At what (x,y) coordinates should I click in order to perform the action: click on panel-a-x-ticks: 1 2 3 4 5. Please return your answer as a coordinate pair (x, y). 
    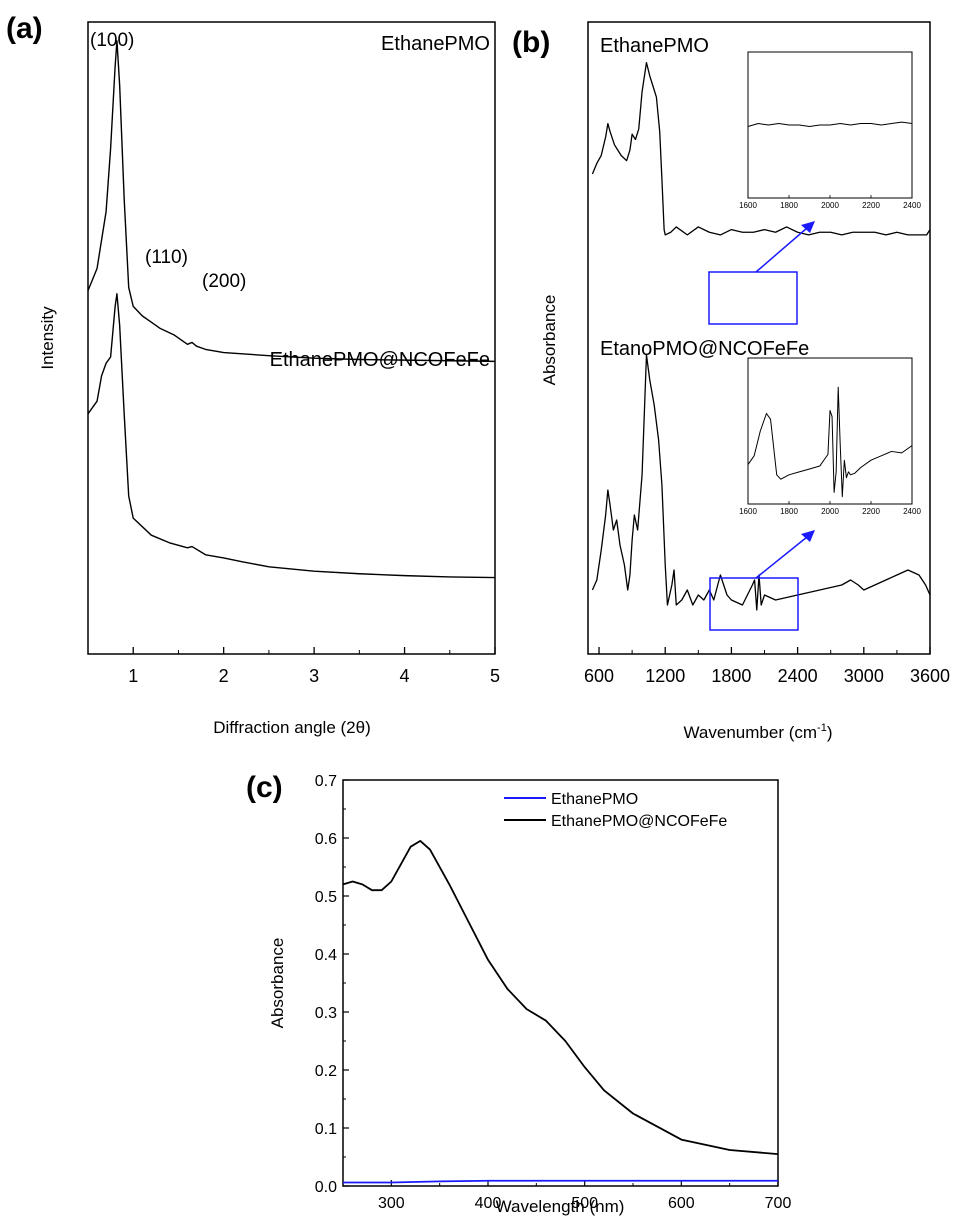
    Looking at the image, I should click on (293, 666).